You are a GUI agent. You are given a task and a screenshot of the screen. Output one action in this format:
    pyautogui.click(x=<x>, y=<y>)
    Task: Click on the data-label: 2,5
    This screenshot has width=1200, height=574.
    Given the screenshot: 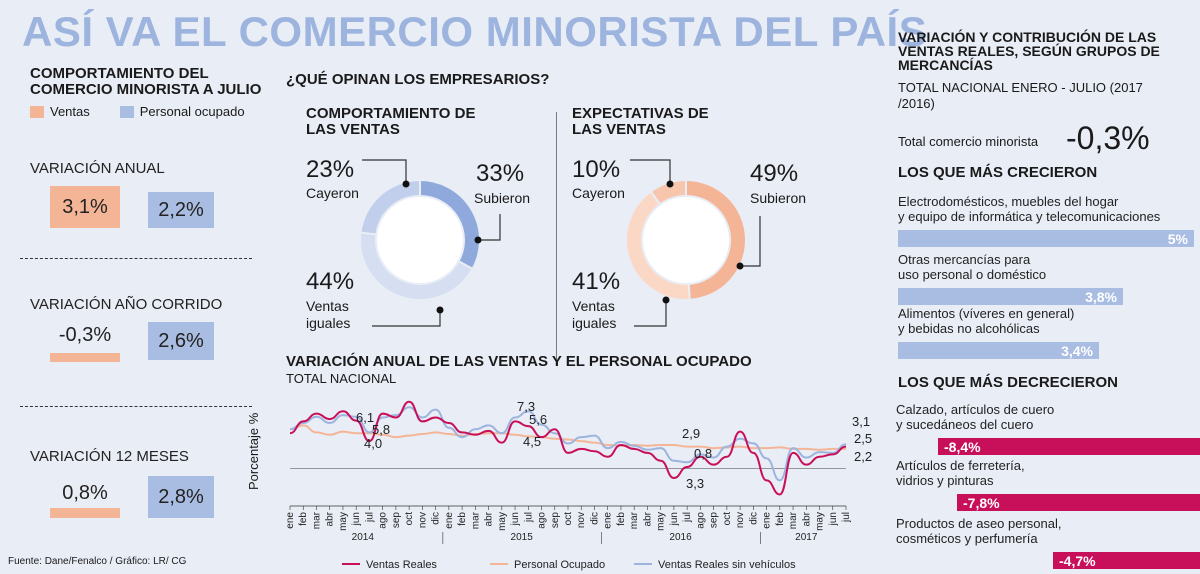 What is the action you would take?
    pyautogui.click(x=863, y=438)
    